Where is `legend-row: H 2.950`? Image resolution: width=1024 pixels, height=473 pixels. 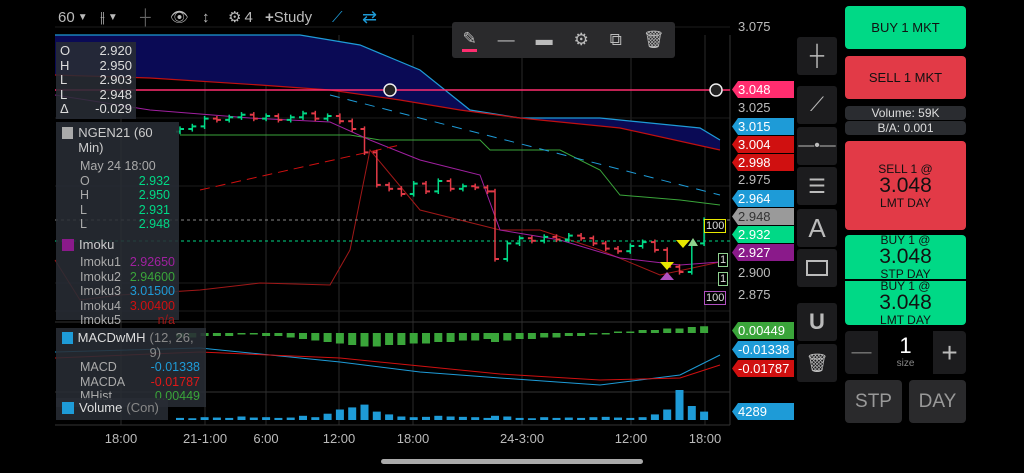
legend-row: H 2.950 is located at coordinates (125, 195).